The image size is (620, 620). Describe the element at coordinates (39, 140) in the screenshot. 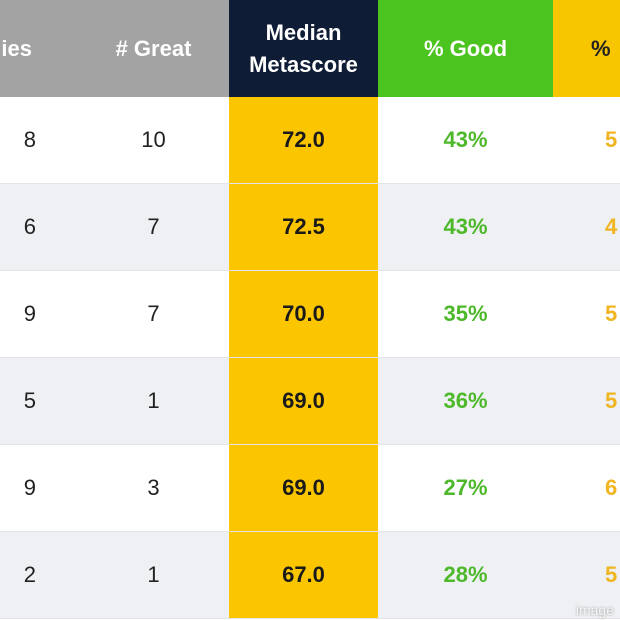

I see `table-cell: 8` at that location.